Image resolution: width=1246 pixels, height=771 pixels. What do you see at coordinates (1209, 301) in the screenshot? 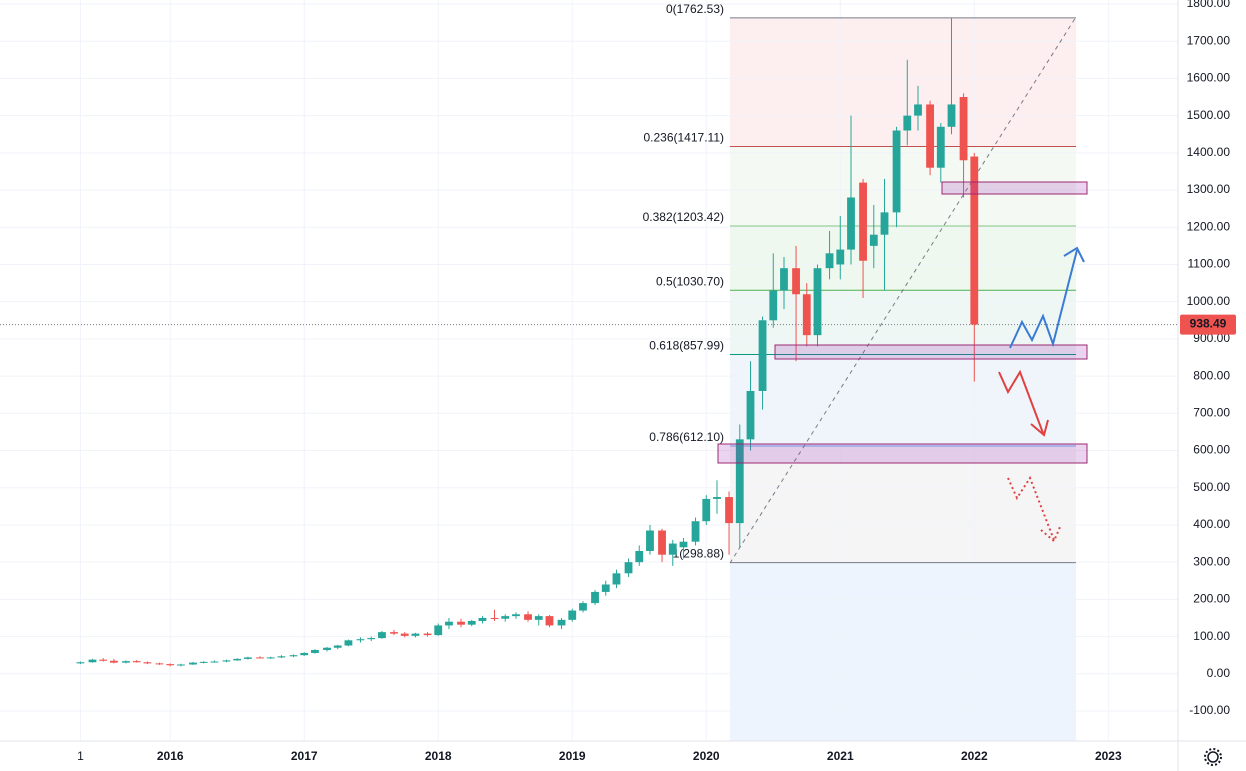
I see `y-tick-label: 1000.00` at bounding box center [1209, 301].